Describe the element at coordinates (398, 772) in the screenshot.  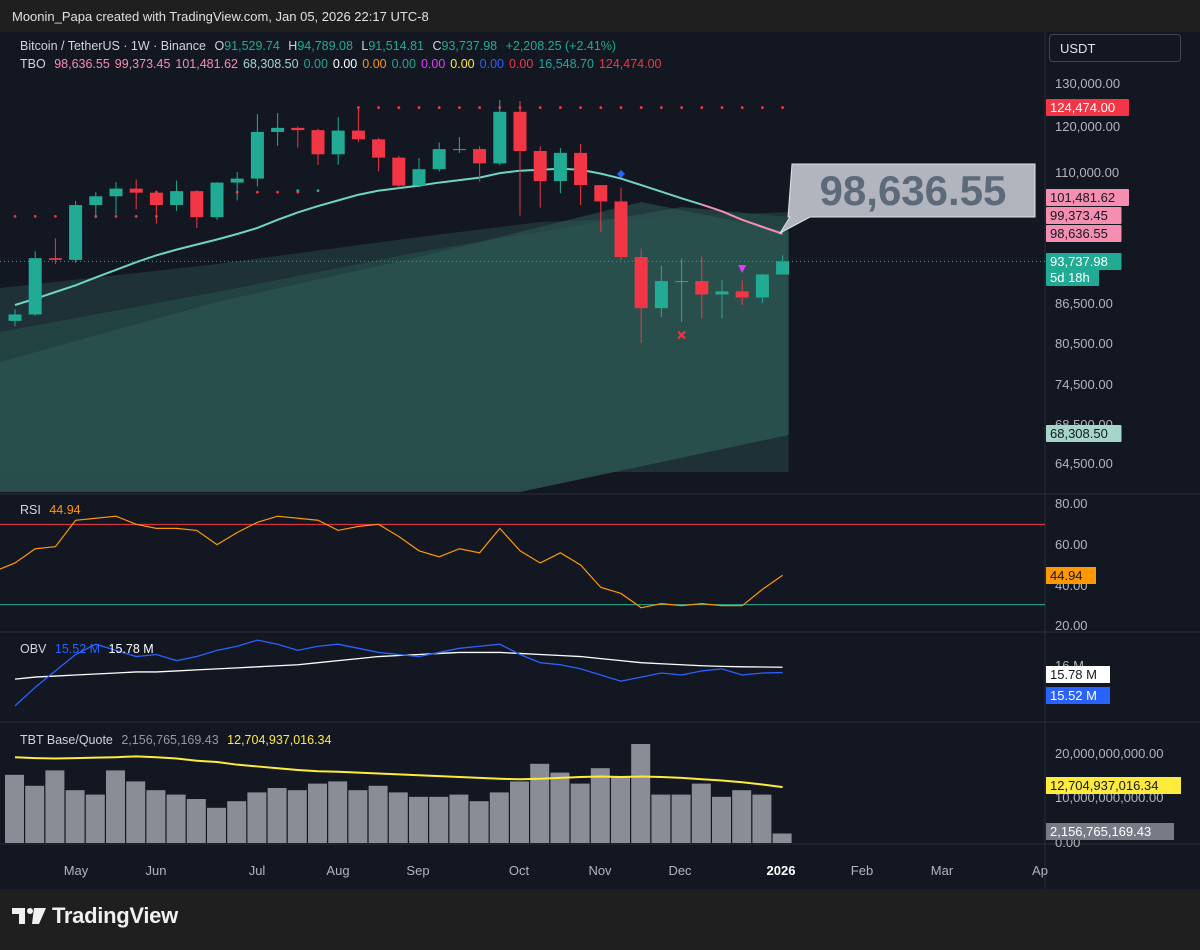
I see `tbt-ma-line` at that location.